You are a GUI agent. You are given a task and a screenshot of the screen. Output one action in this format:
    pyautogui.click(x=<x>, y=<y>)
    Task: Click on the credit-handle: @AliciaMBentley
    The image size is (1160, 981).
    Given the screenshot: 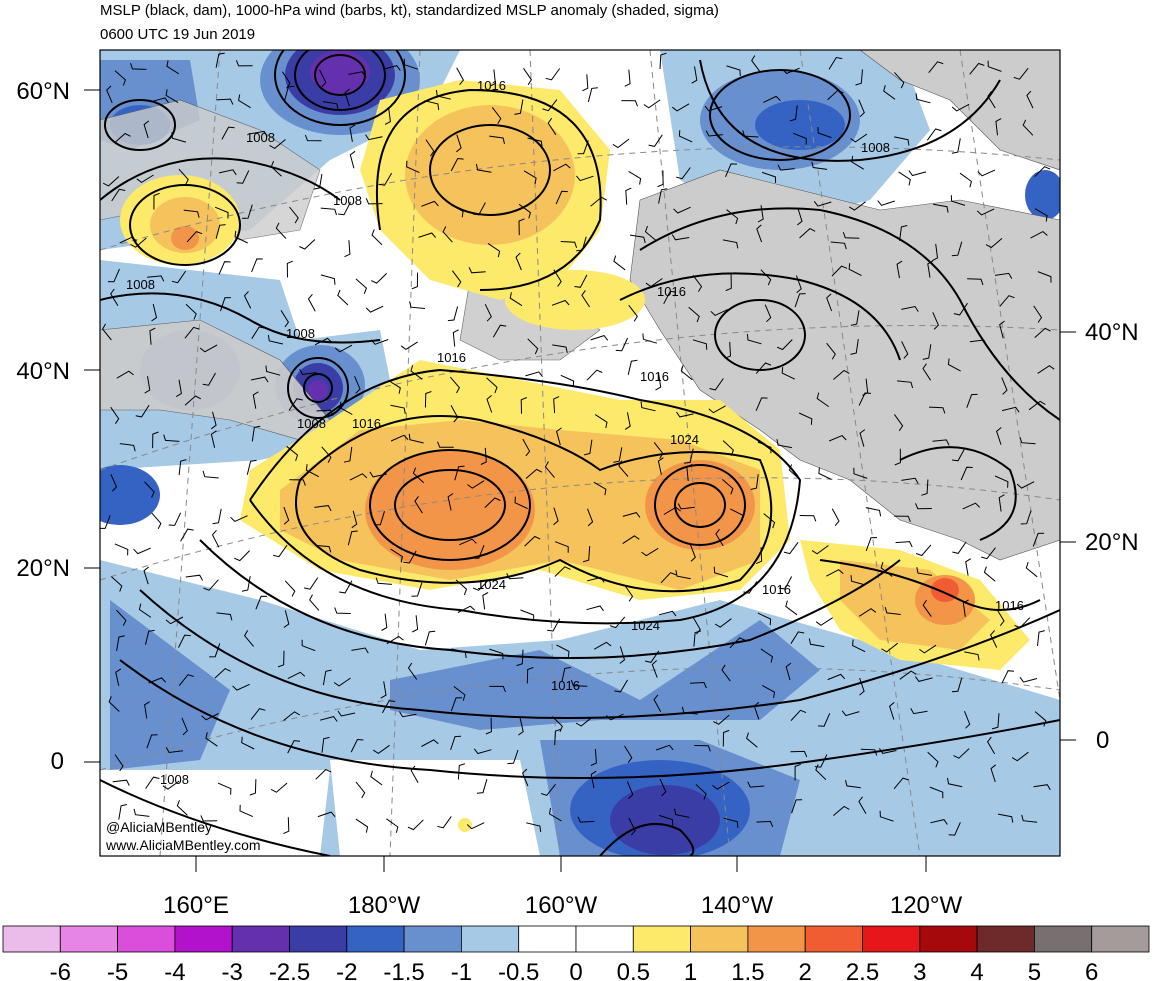 What is the action you would take?
    pyautogui.click(x=159, y=827)
    